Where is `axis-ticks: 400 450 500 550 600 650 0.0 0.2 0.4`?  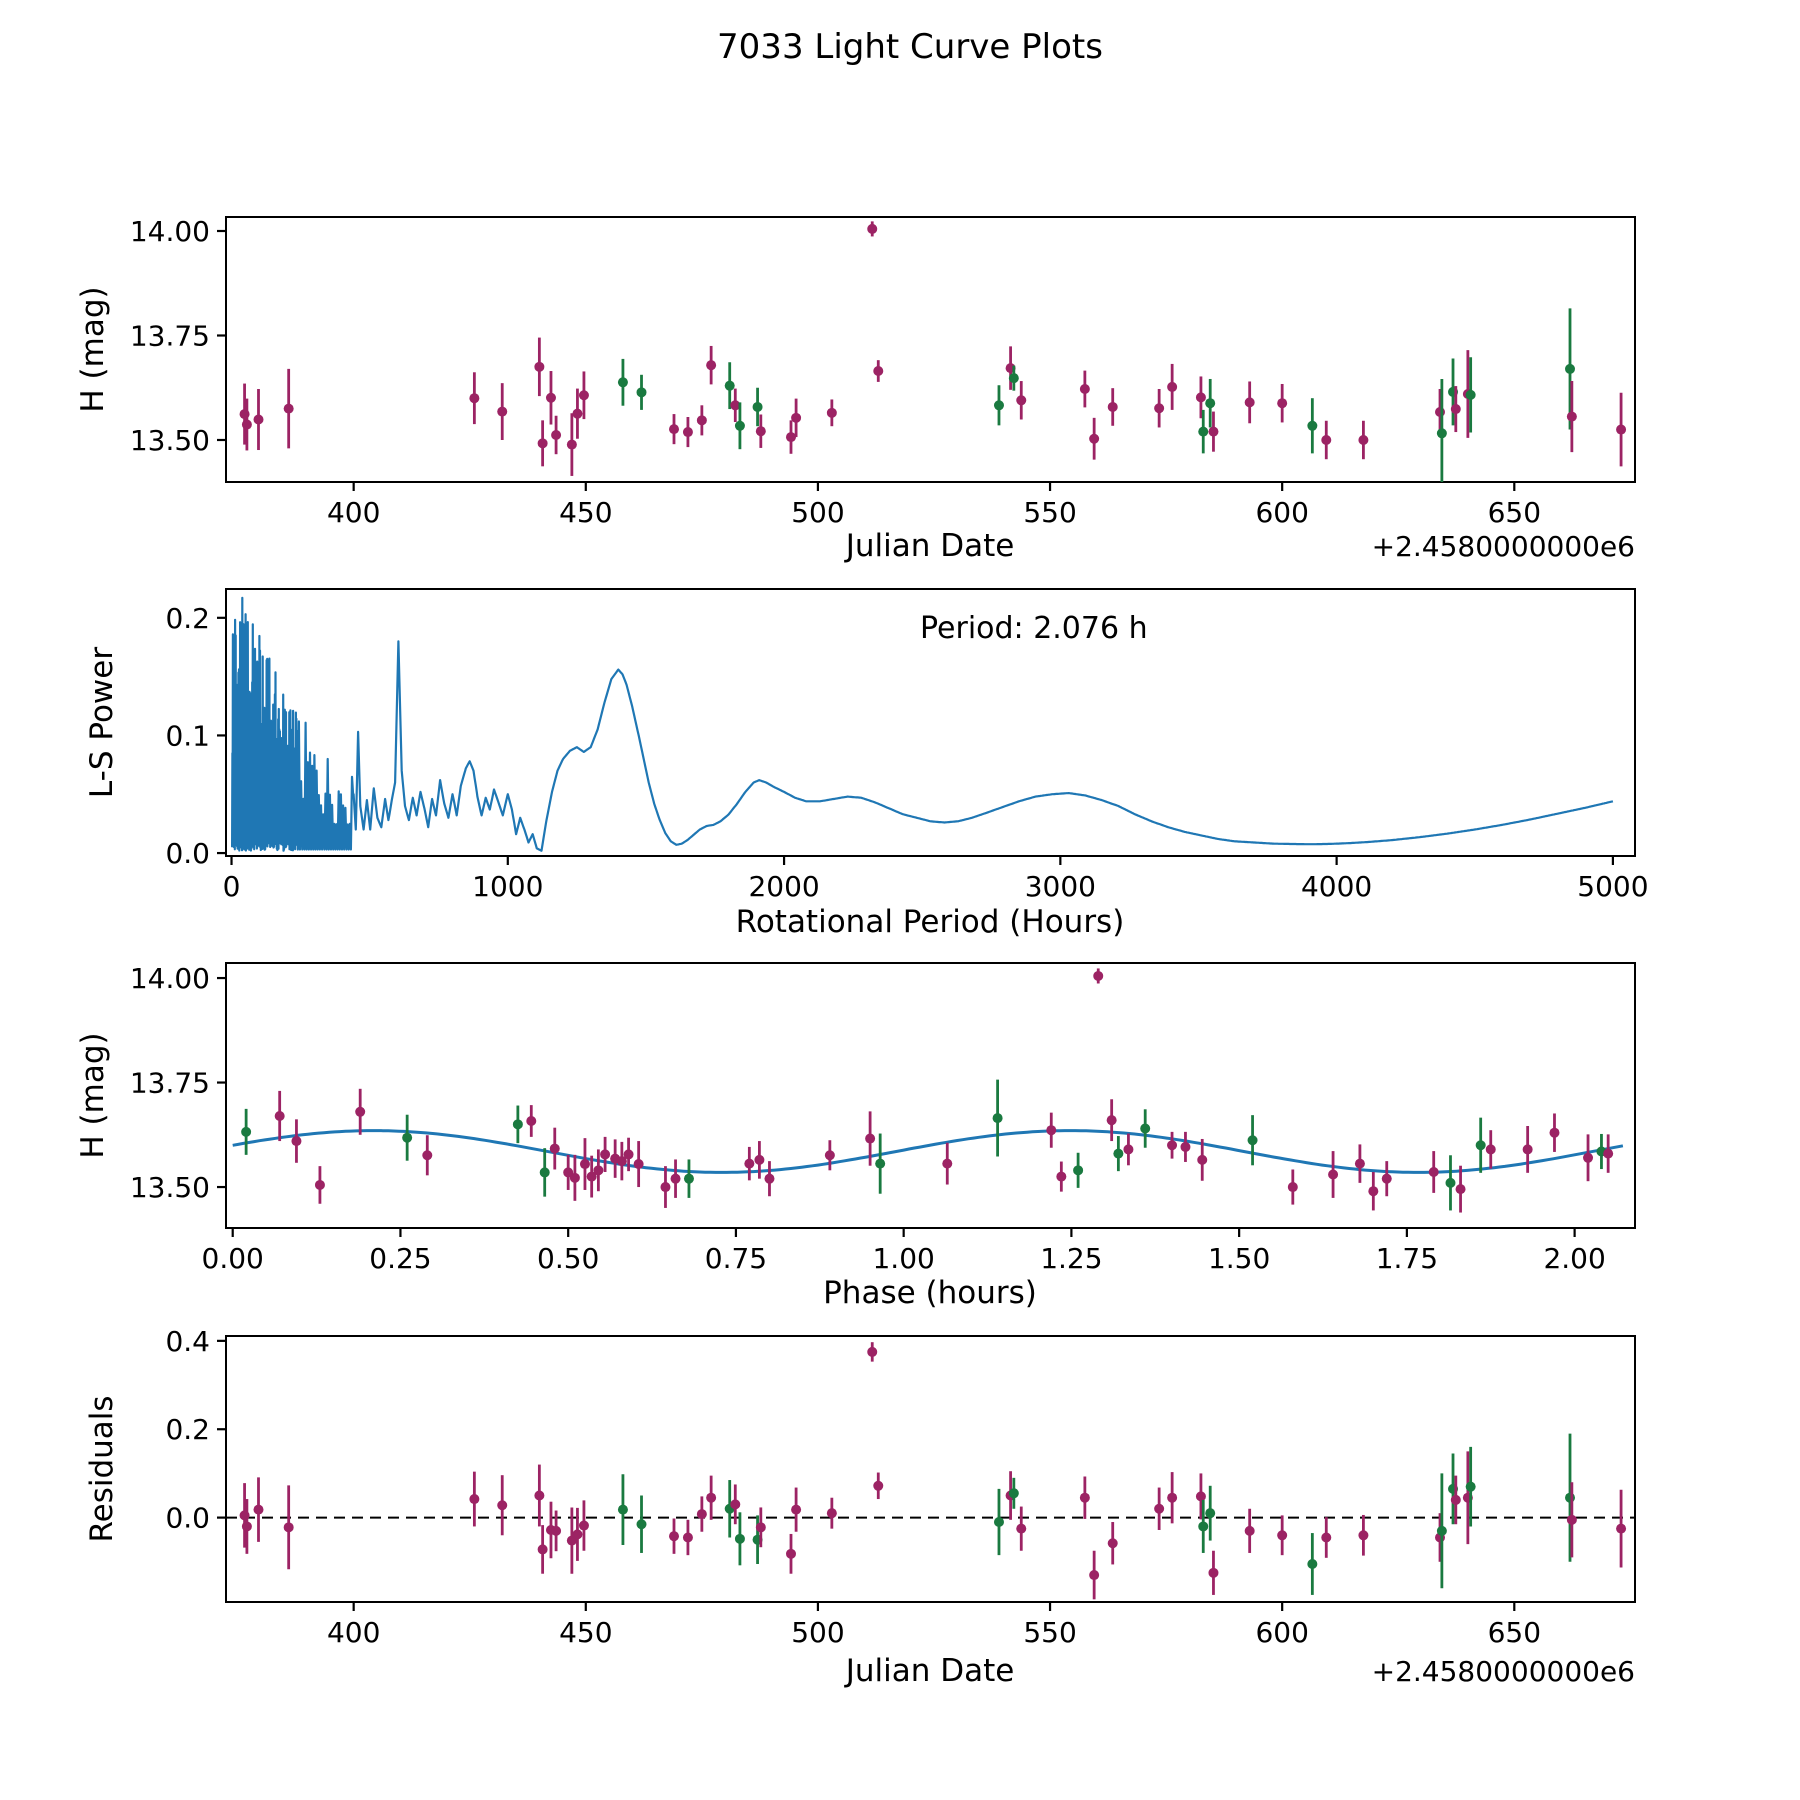 axis-ticks: 400 450 500 550 600 650 0.0 0.2 0.4 is located at coordinates (853, 1487).